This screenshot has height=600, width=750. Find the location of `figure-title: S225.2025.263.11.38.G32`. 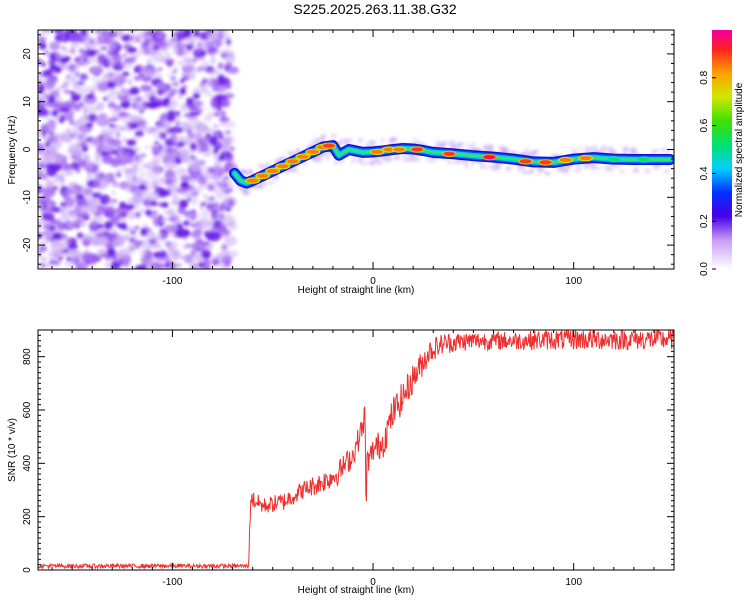

figure-title: S225.2025.263.11.38.G32 is located at coordinates (374, 9).